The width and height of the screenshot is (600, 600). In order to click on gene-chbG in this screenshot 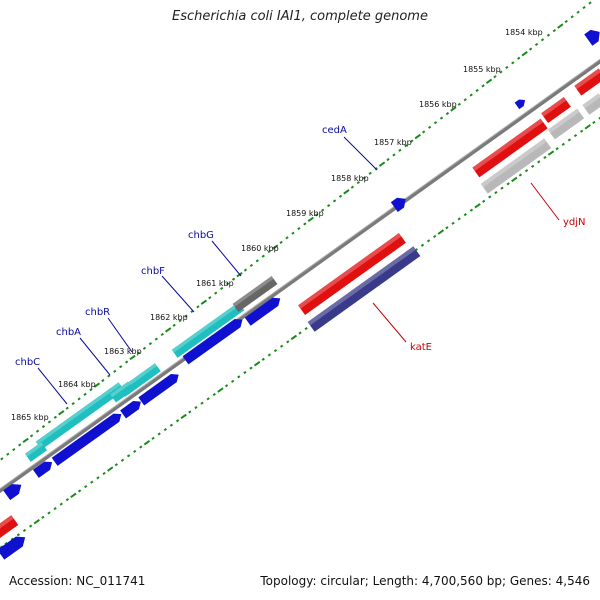, I will do `click(255, 294)`.